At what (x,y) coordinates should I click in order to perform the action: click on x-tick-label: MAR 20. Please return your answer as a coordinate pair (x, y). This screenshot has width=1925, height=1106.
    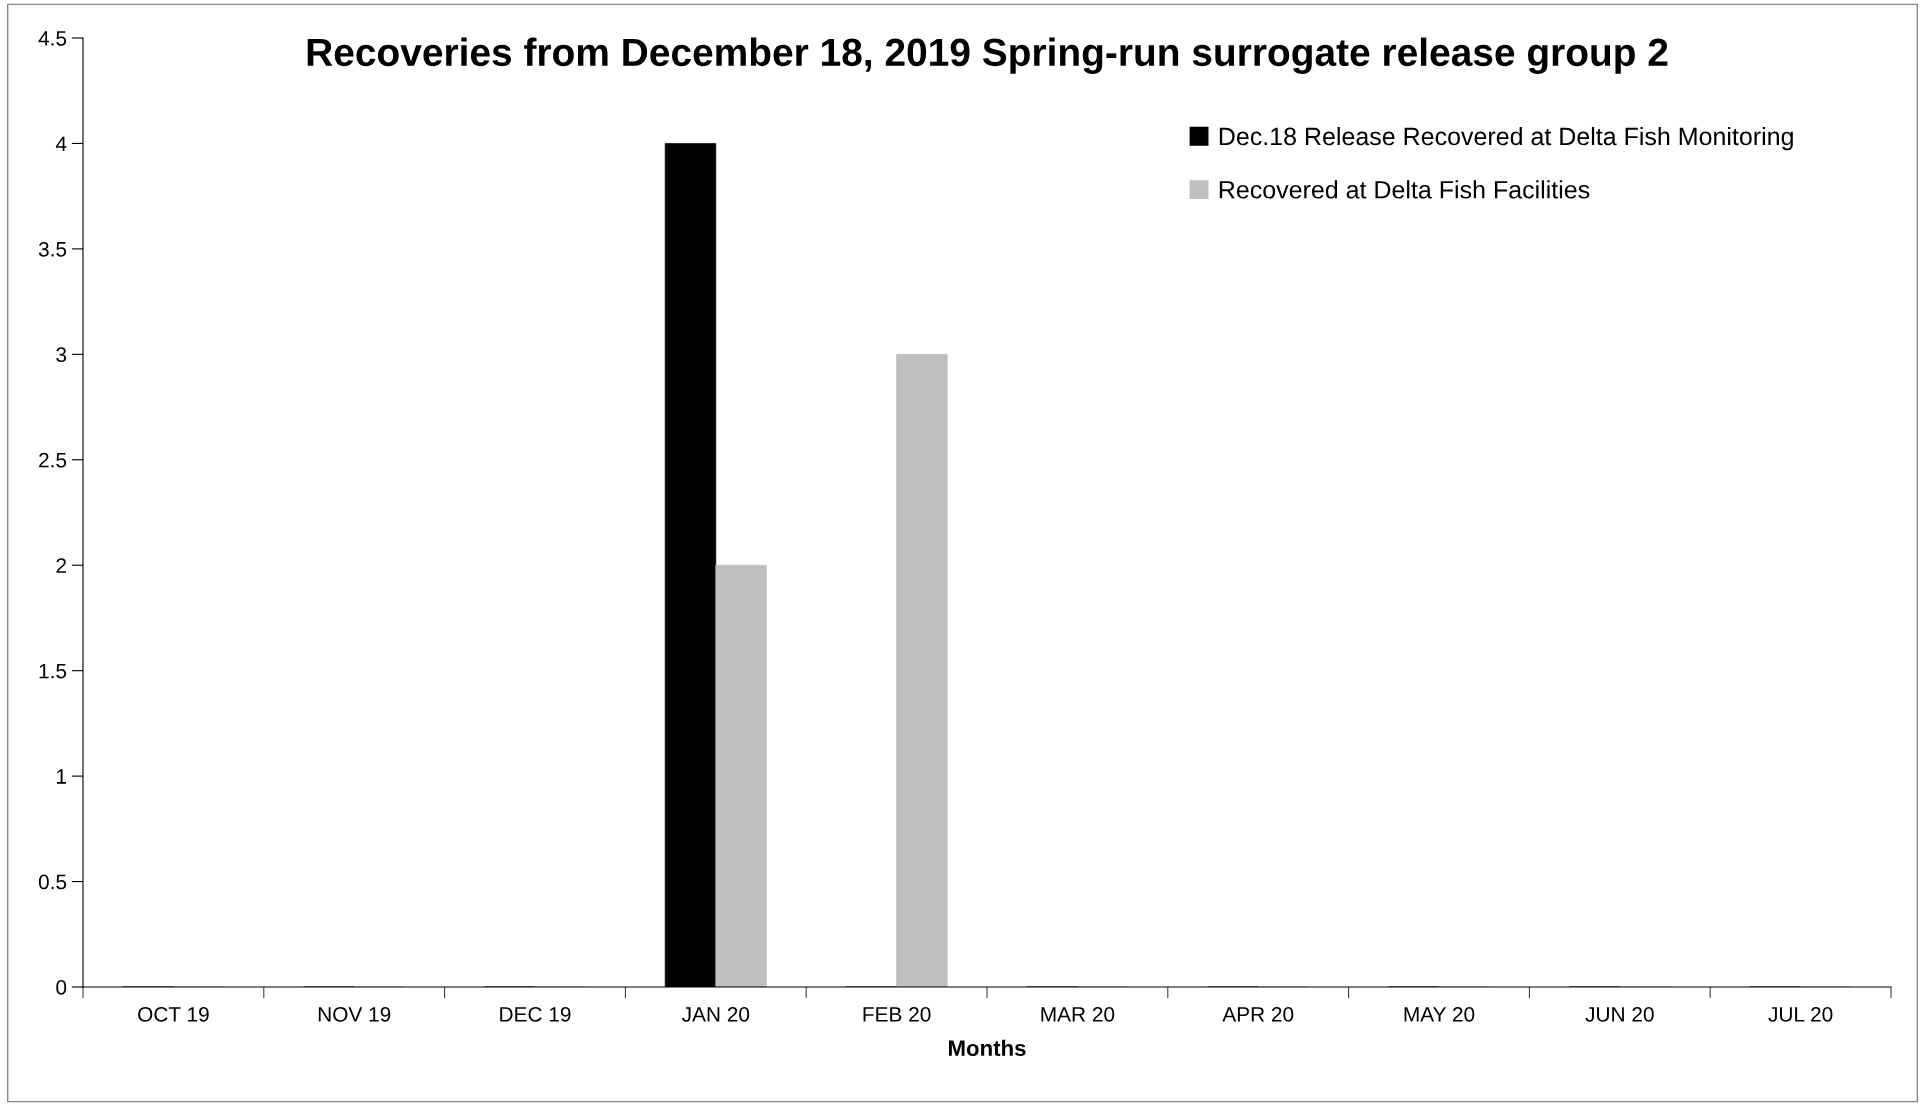
    Looking at the image, I should click on (1078, 1014).